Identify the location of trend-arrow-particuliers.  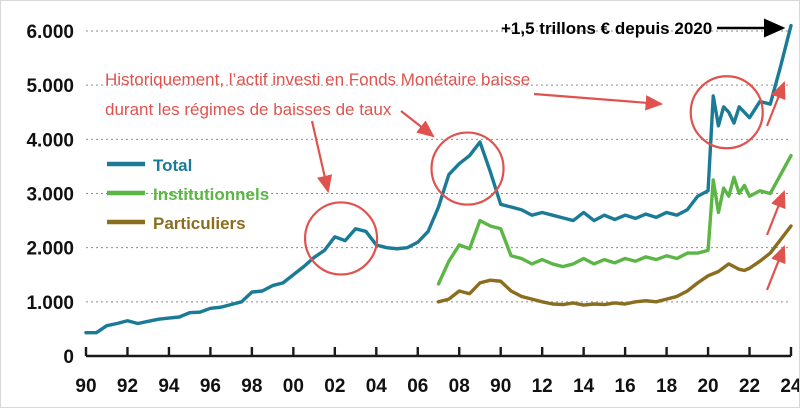
(775, 267).